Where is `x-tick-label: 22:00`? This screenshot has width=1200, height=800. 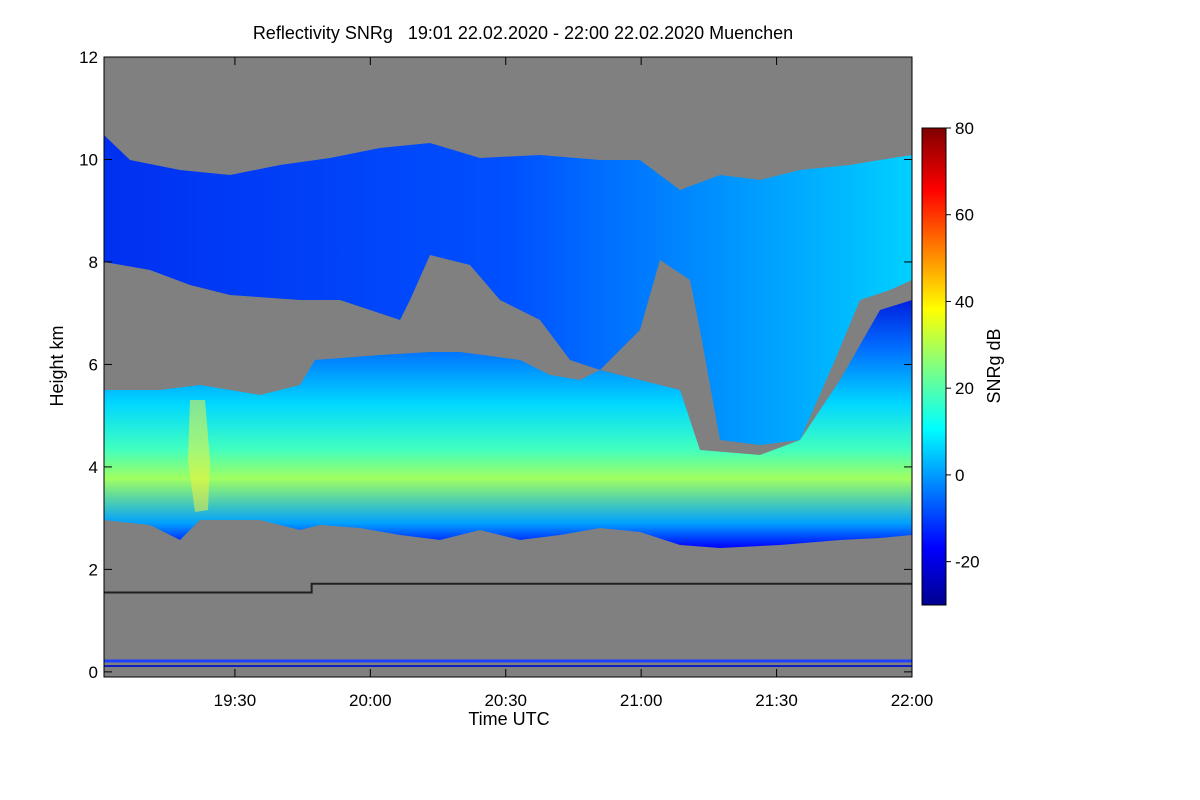 x-tick-label: 22:00 is located at coordinates (912, 700).